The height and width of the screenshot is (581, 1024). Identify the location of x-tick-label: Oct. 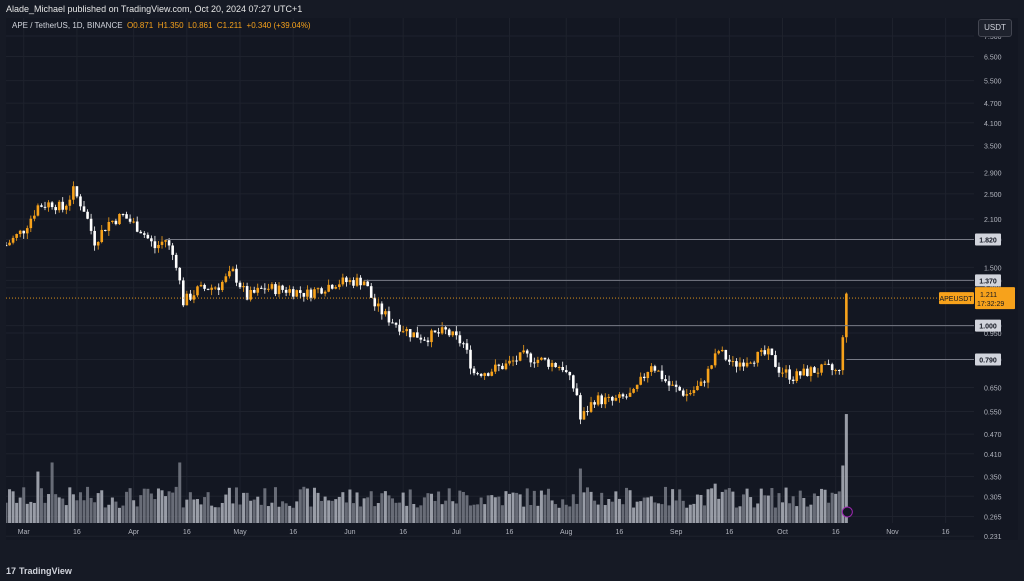
(782, 532).